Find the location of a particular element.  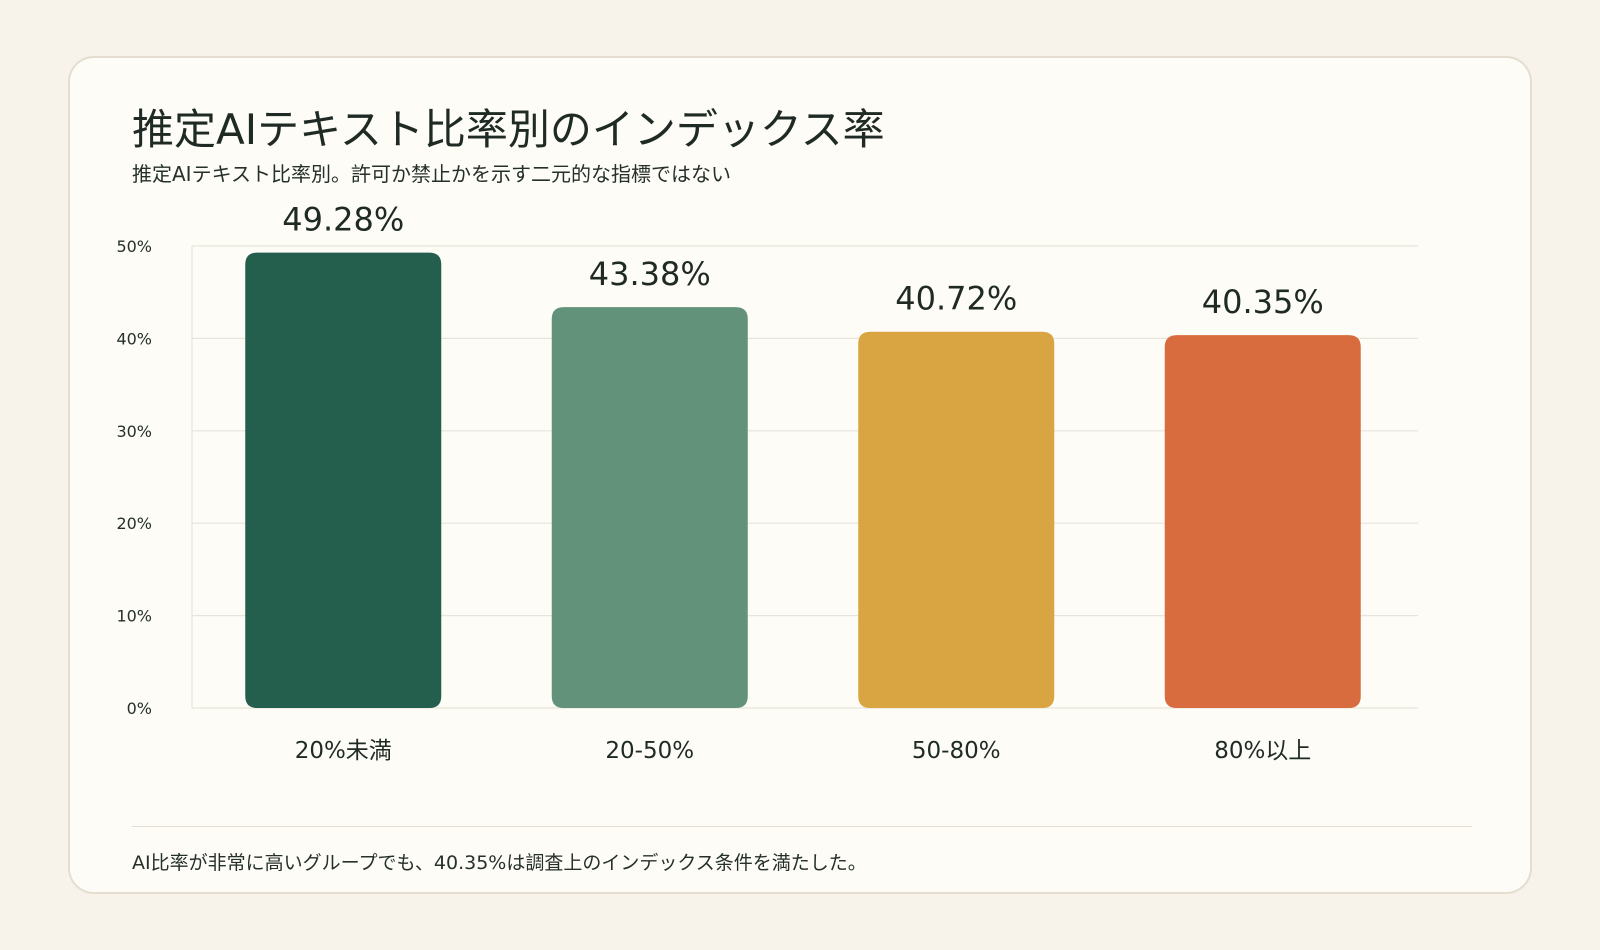

y-tick-label: 30% is located at coordinates (134, 431).